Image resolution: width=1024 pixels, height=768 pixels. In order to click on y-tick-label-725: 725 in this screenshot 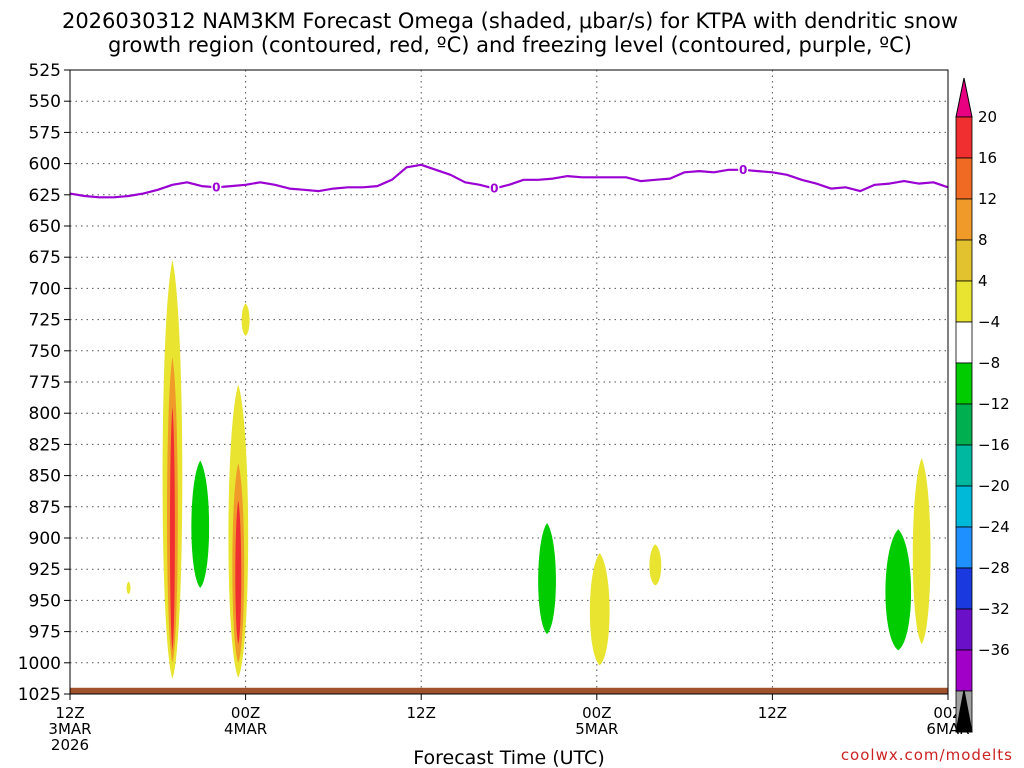, I will do `click(45, 321)`.